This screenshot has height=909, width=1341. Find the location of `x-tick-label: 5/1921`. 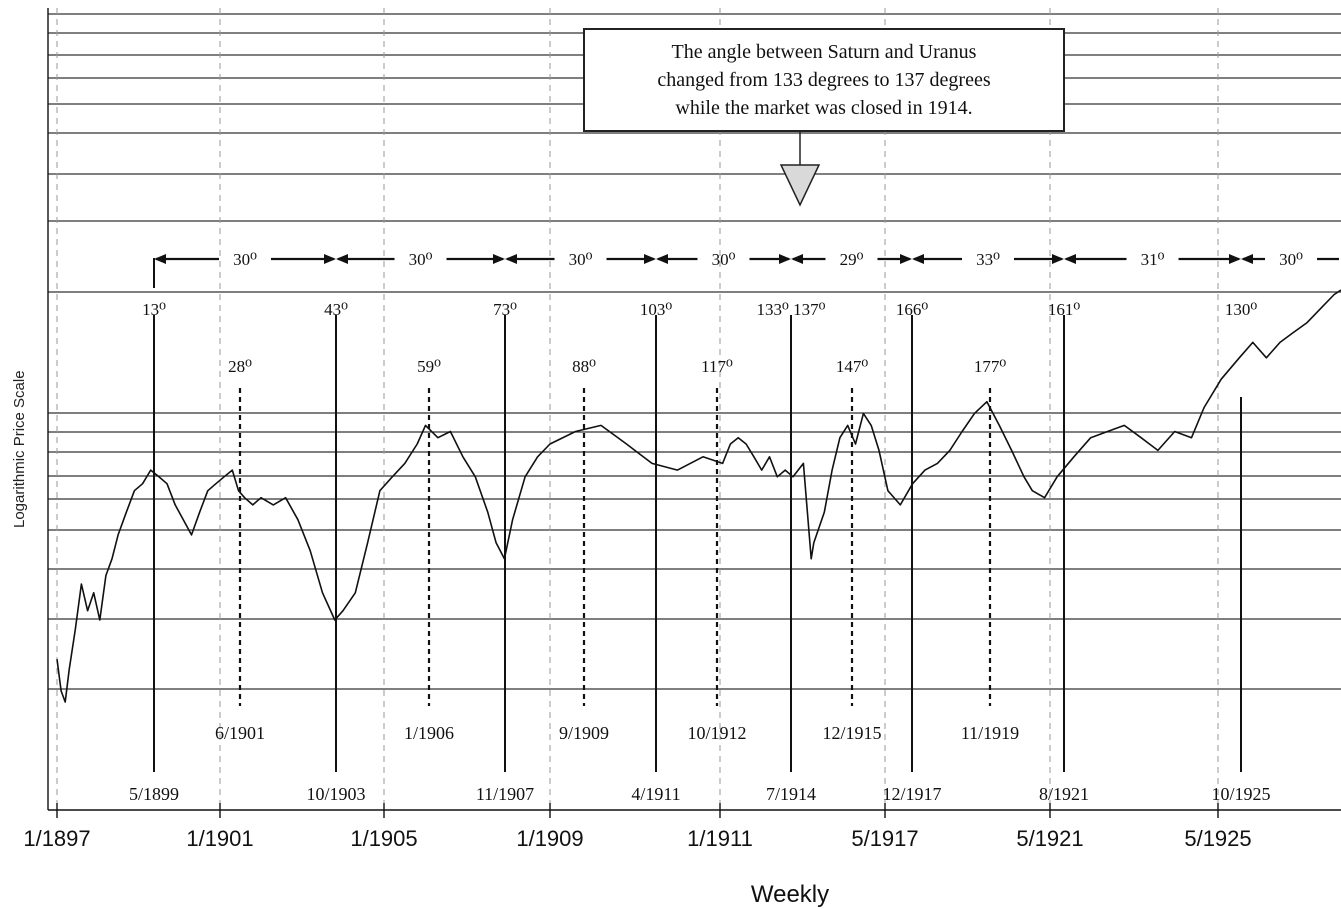

x-tick-label: 5/1921 is located at coordinates (1049, 838).